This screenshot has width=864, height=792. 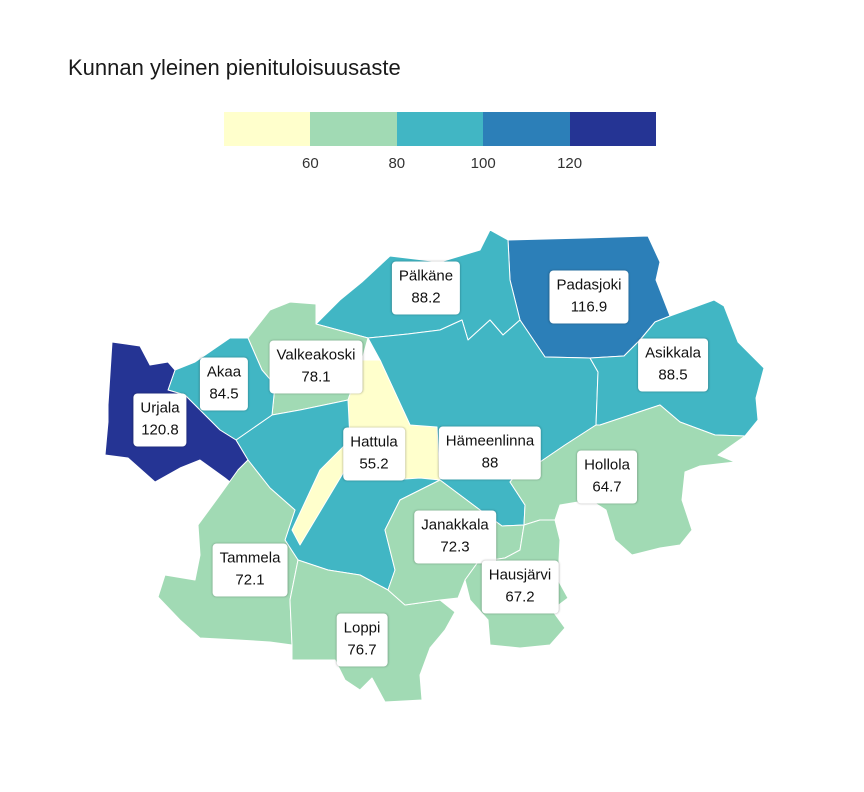 I want to click on municipality-value: 116.9, so click(x=589, y=307).